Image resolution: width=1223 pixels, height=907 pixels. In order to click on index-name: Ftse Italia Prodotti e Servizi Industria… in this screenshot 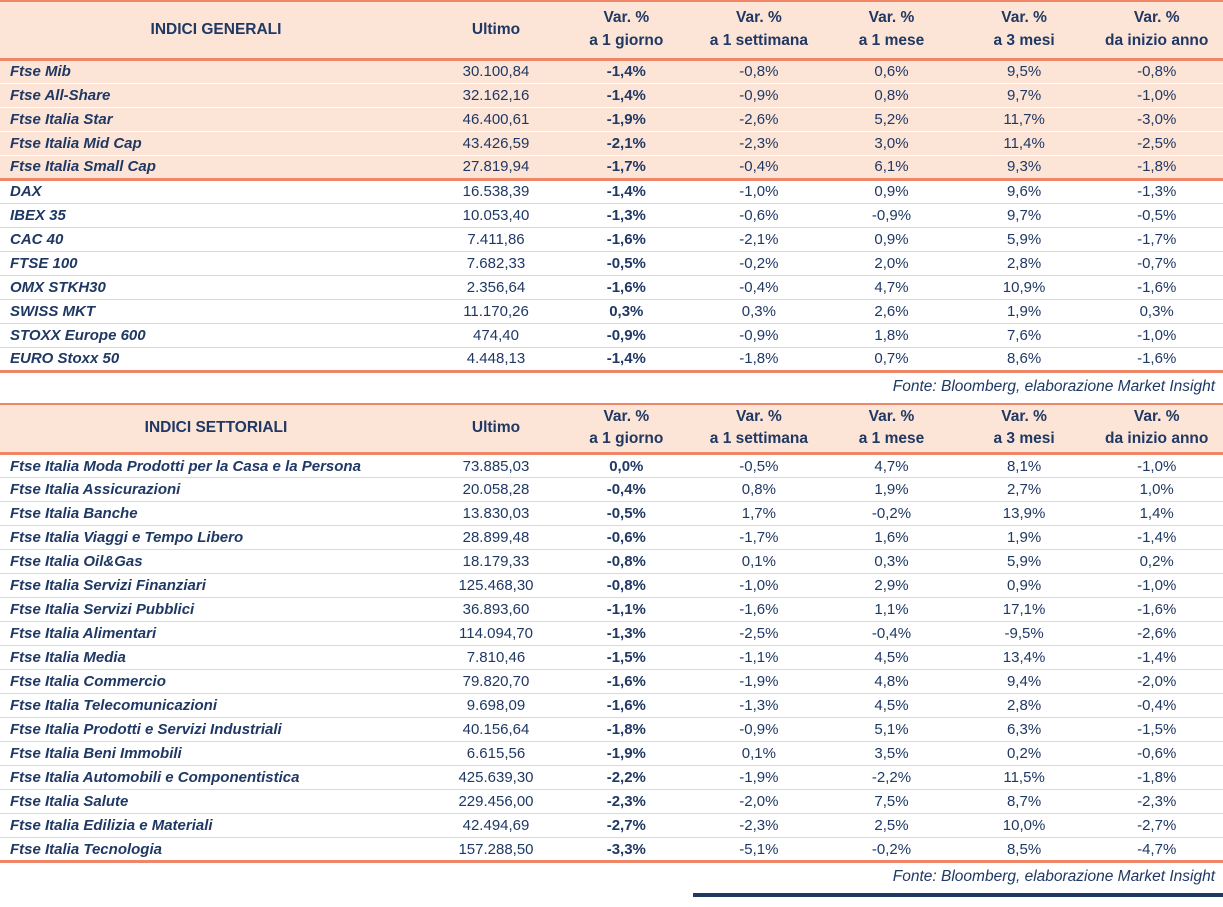, I will do `click(216, 729)`.